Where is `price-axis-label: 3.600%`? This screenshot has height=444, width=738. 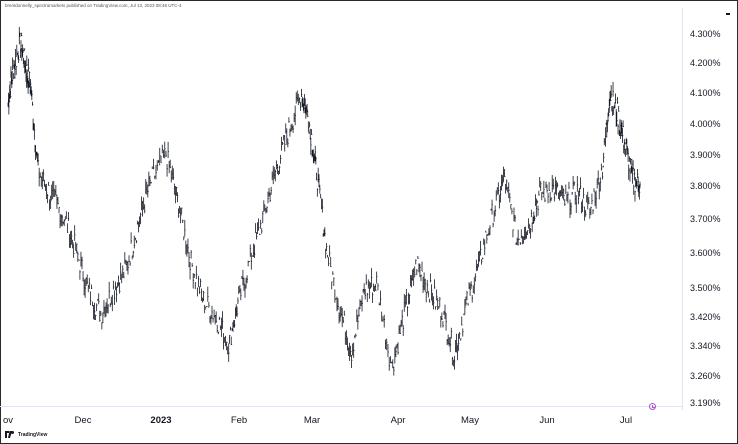 price-axis-label: 3.600% is located at coordinates (705, 253).